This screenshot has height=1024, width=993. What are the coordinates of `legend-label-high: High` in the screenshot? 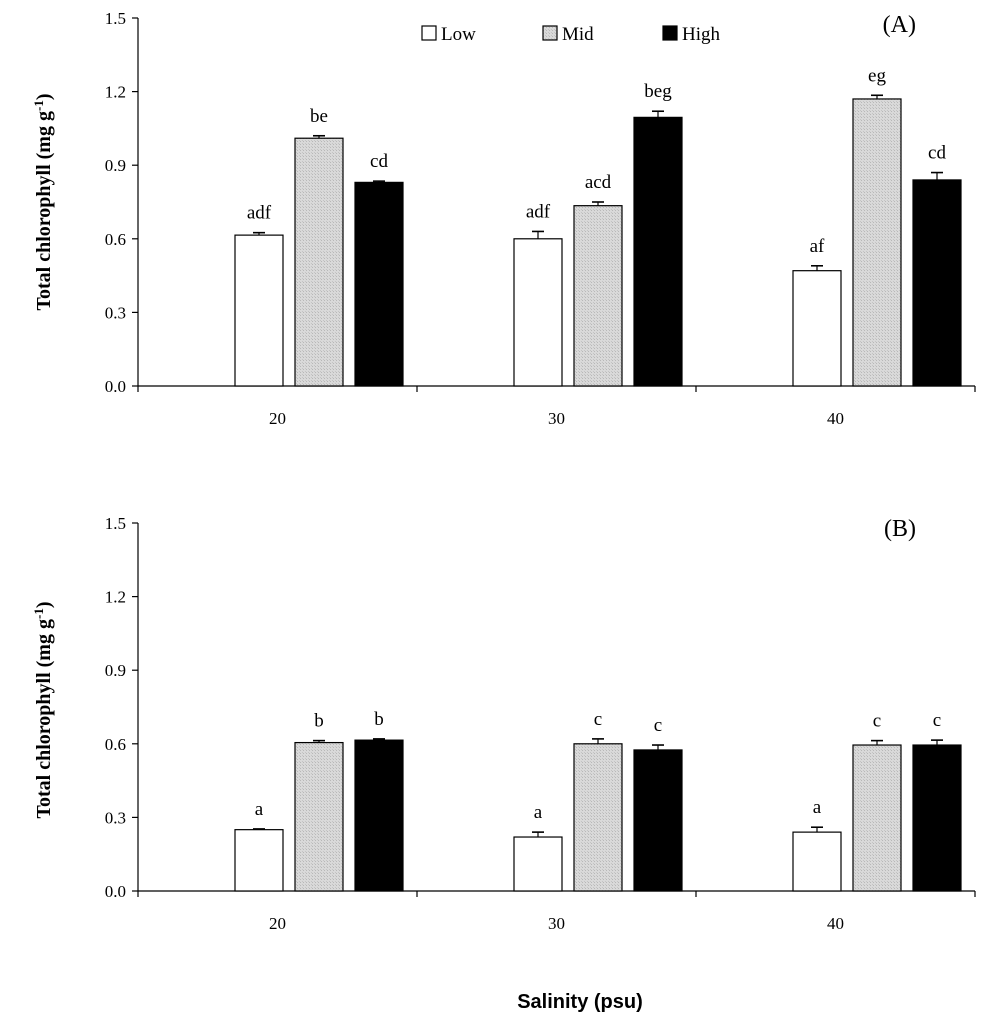 It's located at (701, 34).